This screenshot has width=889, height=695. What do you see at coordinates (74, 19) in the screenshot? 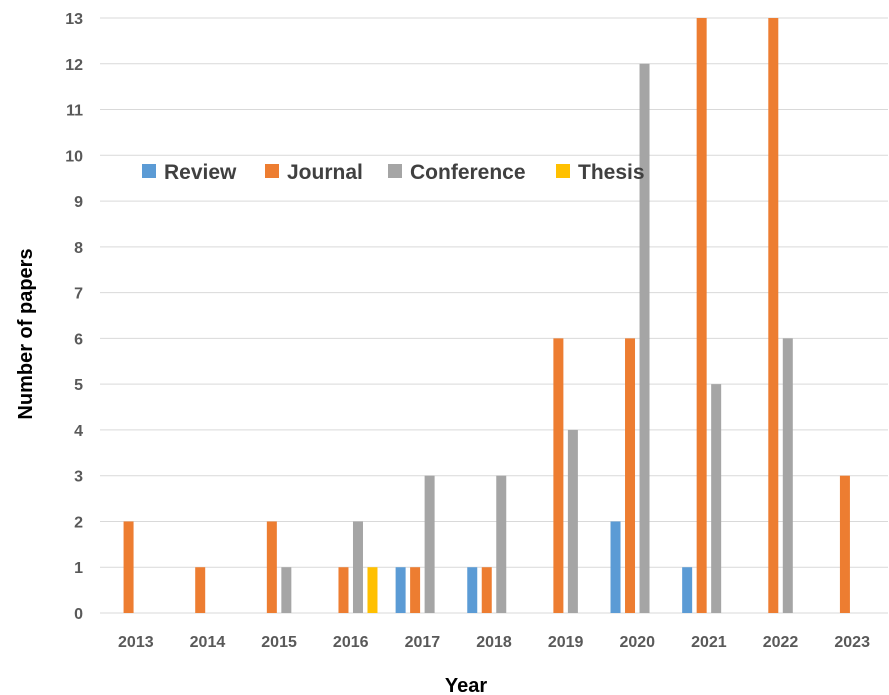
I see `y-tick-label: 13` at bounding box center [74, 19].